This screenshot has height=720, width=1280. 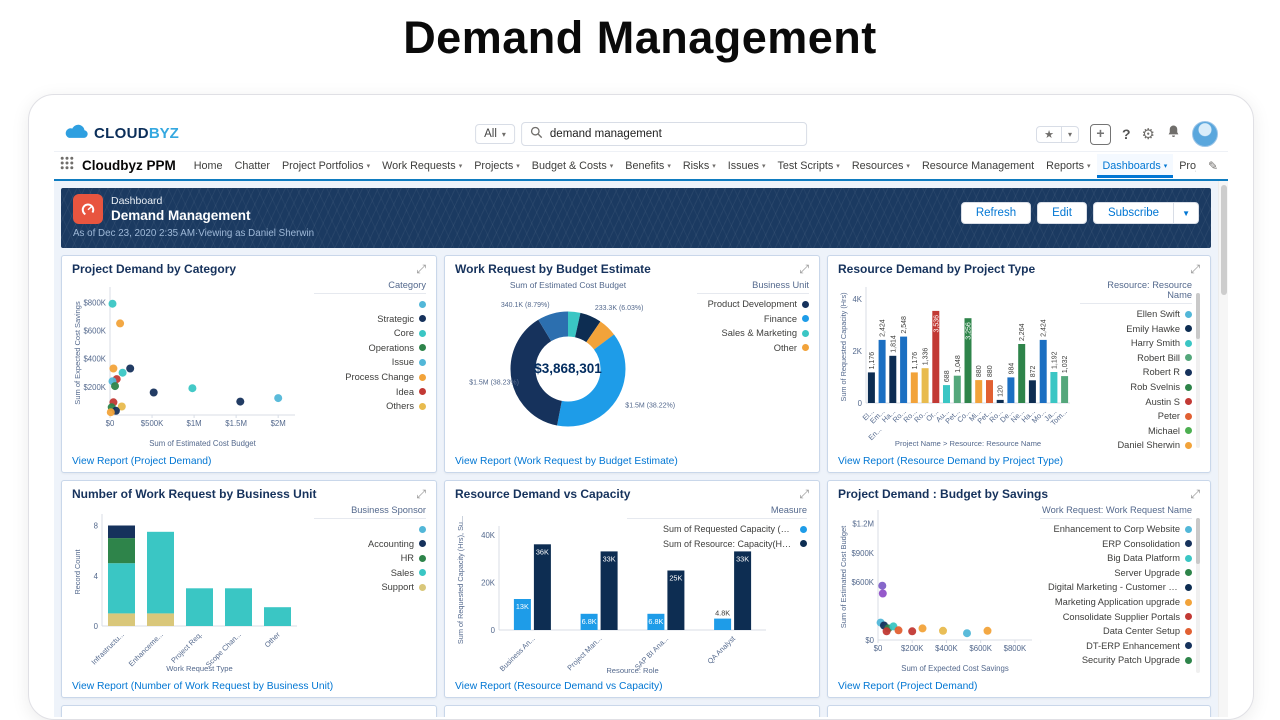 I want to click on search-input: demand management, so click(x=663, y=134).